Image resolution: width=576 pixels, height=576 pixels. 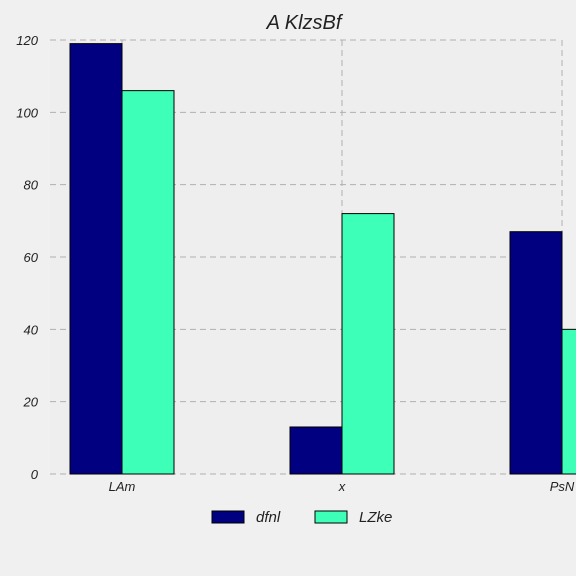 I want to click on y-axis-ticks: 0 20 40 60 80 100 120, so click(x=27, y=257).